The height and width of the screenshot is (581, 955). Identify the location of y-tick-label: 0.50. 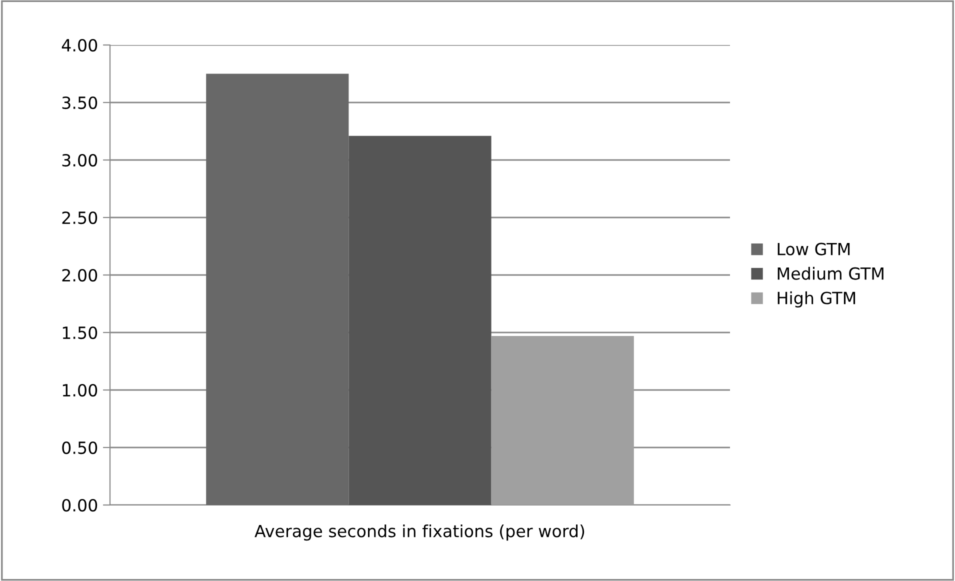
(80, 447).